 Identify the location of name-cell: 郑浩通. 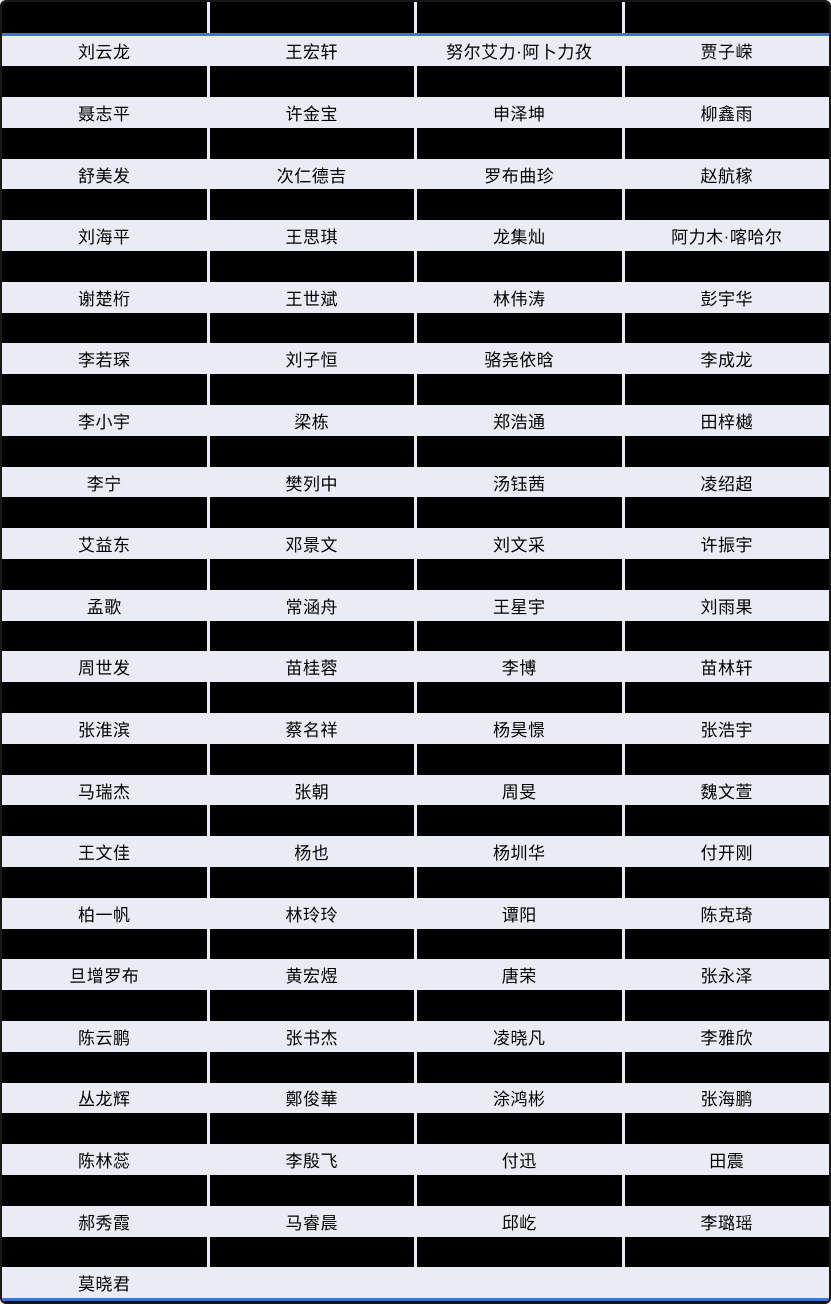
(519, 422).